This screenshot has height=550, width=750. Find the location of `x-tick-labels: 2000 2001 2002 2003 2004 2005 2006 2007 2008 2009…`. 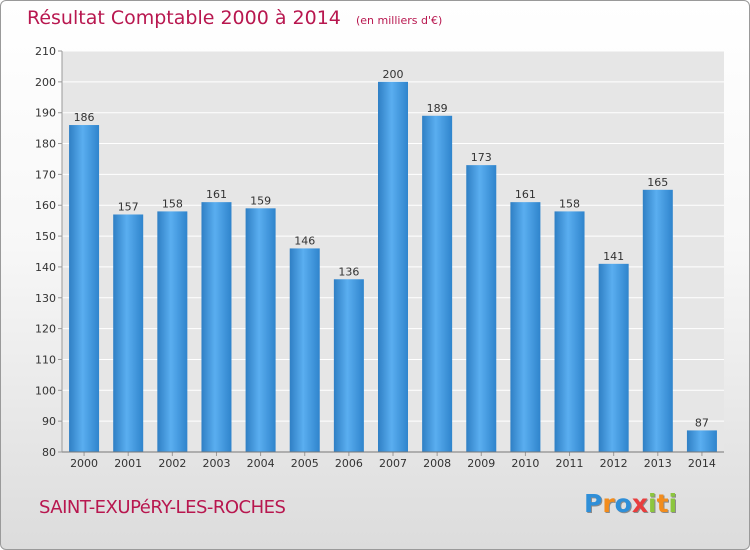

x-tick-labels: 2000 2001 2002 2003 2004 2005 2006 2007 2008 2009… is located at coordinates (393, 461).